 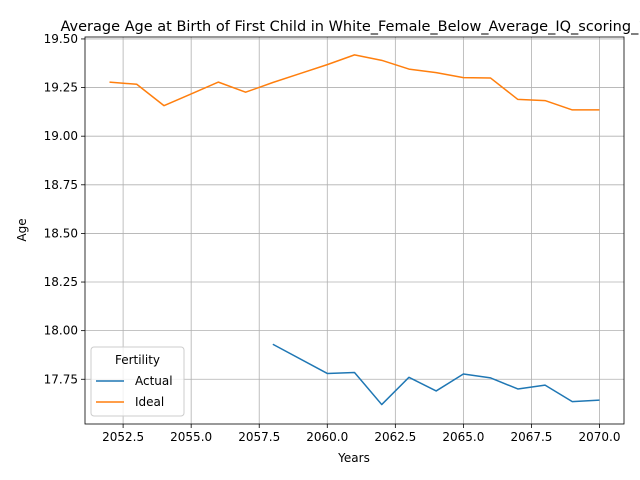 What do you see at coordinates (600, 437) in the screenshot?
I see `x-tick-label: 2070.0` at bounding box center [600, 437].